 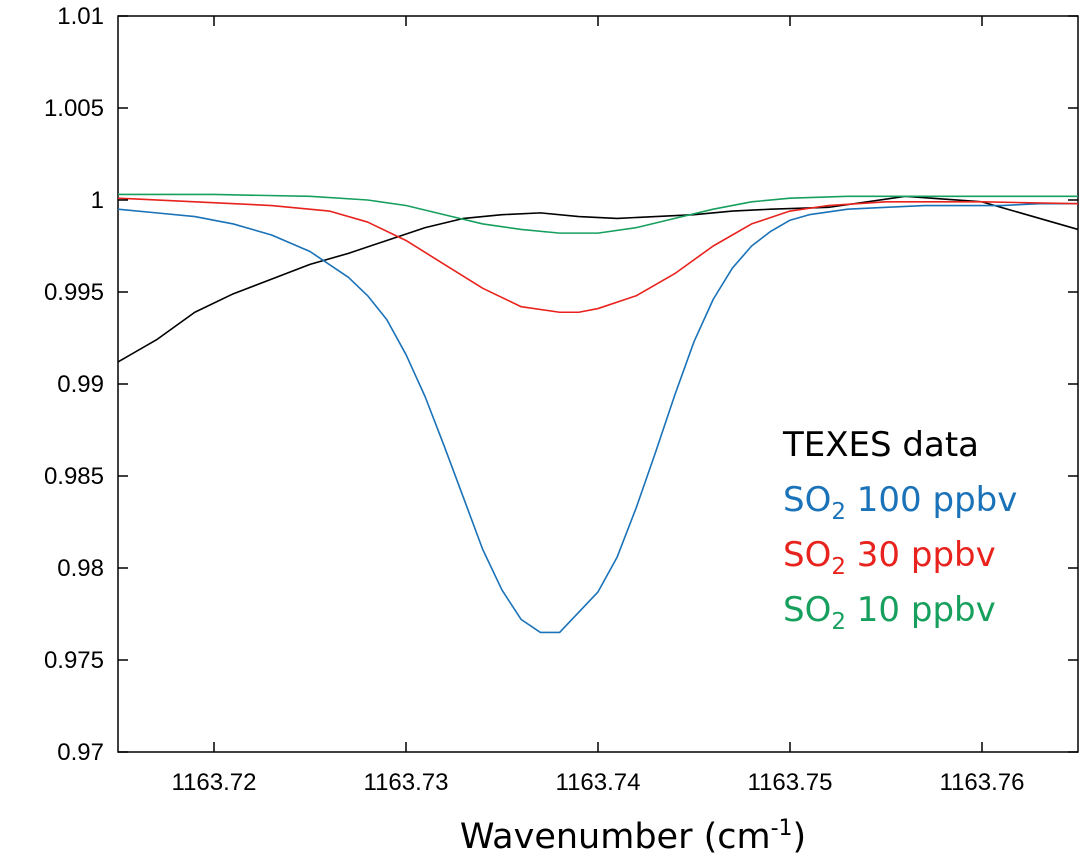 I want to click on x-tick-label: 1163.74, so click(x=598, y=782).